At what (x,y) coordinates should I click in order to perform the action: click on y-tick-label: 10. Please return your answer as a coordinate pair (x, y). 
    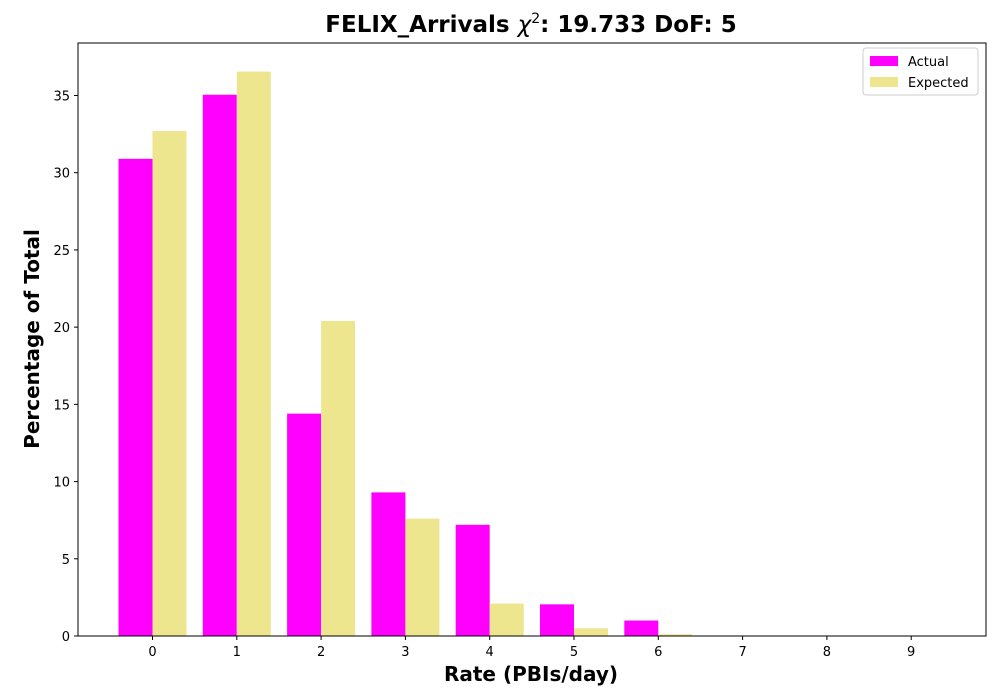
    Looking at the image, I should click on (61, 483).